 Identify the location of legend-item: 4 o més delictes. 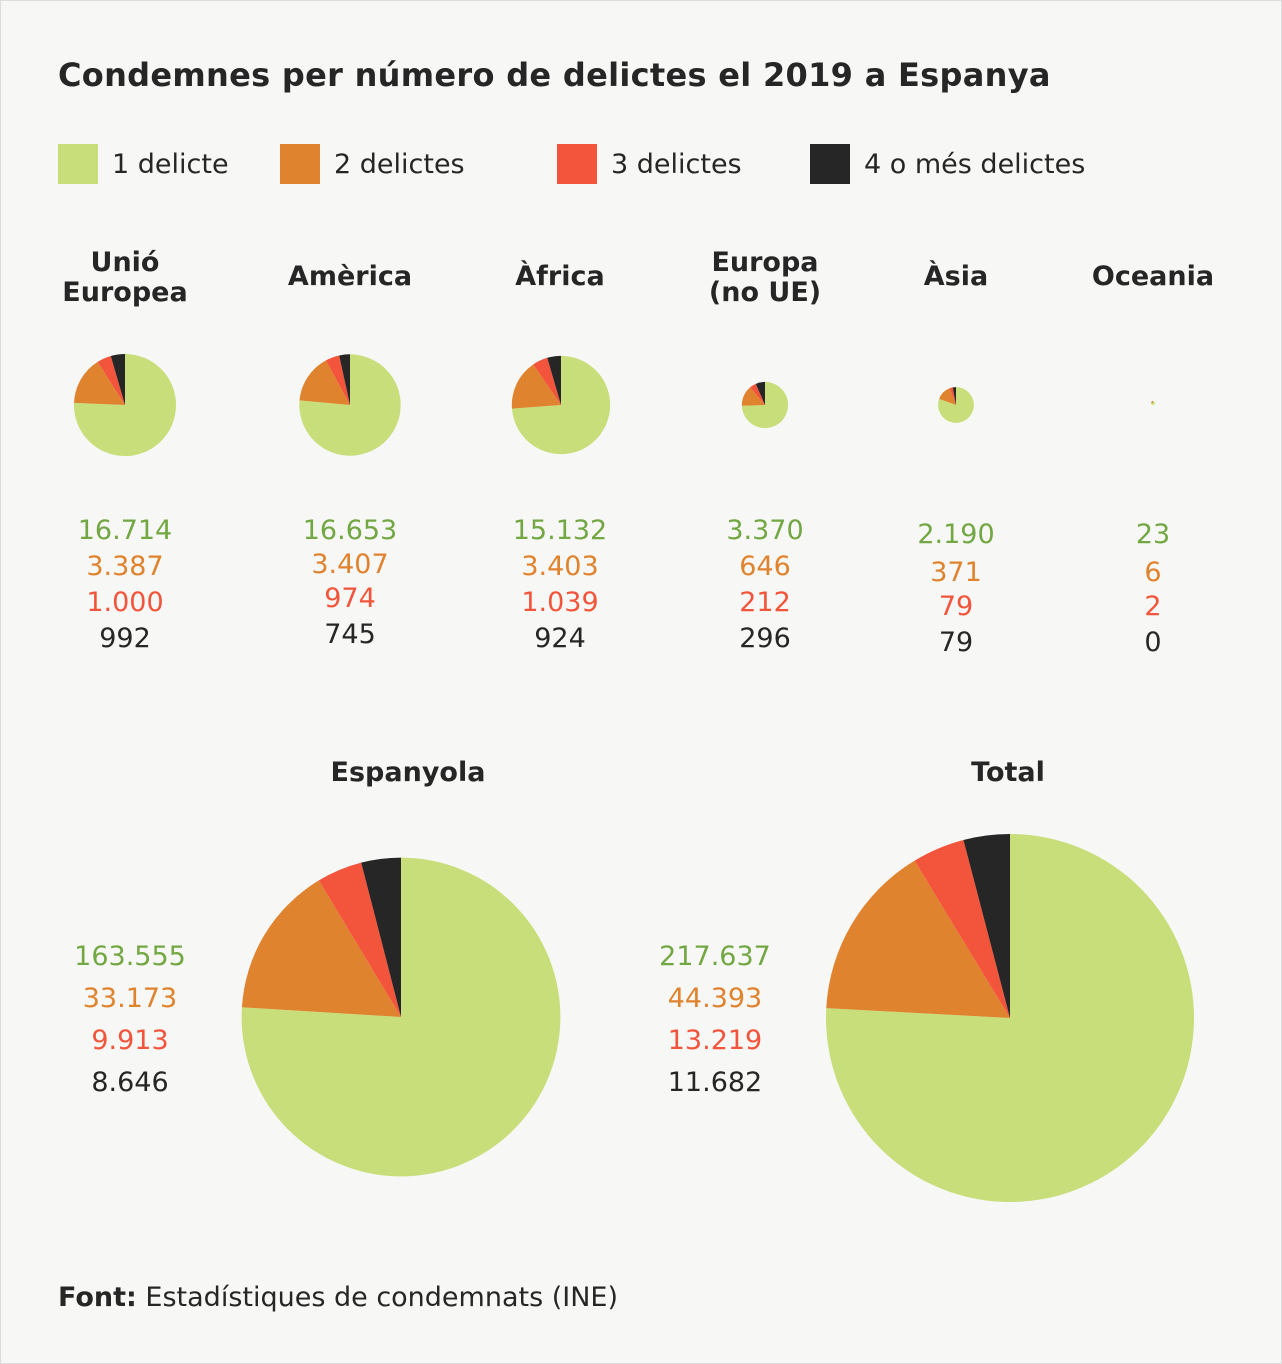
(947, 164).